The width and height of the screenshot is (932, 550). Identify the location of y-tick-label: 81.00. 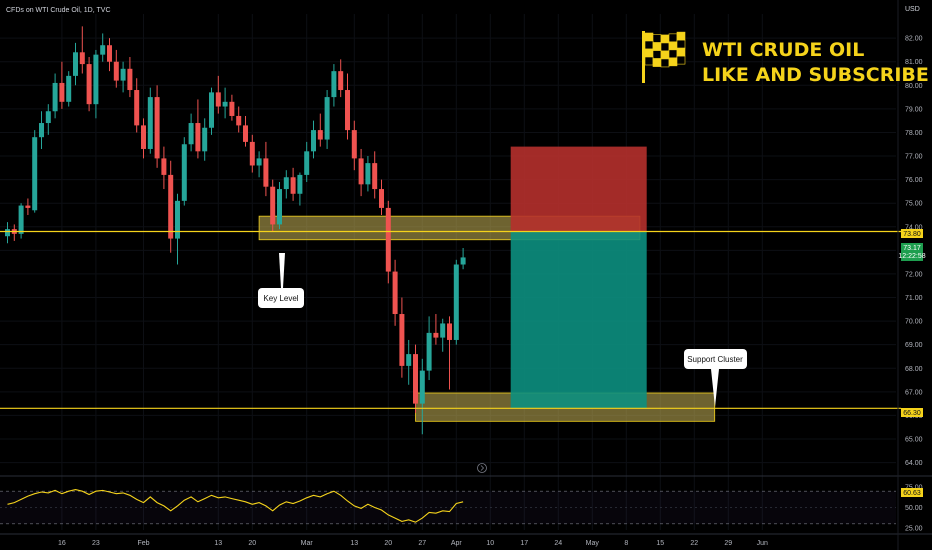
(914, 62).